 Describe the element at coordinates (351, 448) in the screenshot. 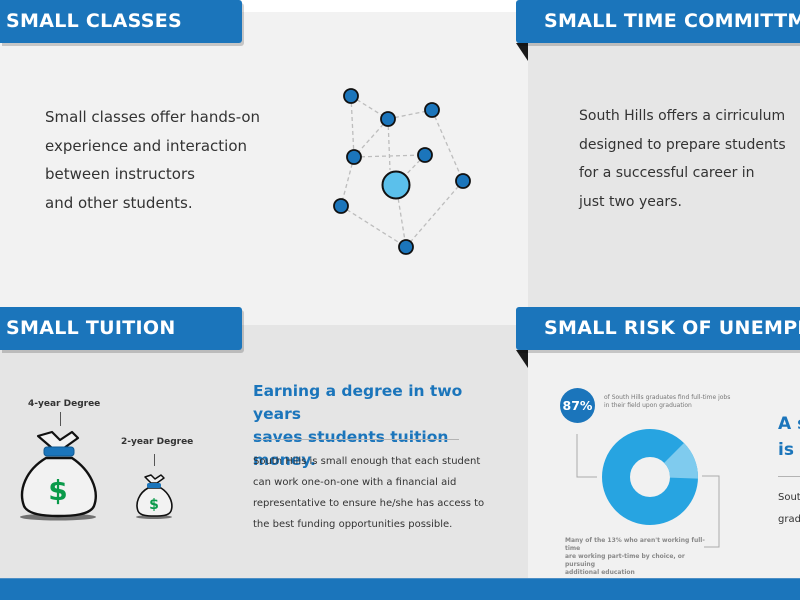

I see `headline-line: saves students tuition money.` at that location.